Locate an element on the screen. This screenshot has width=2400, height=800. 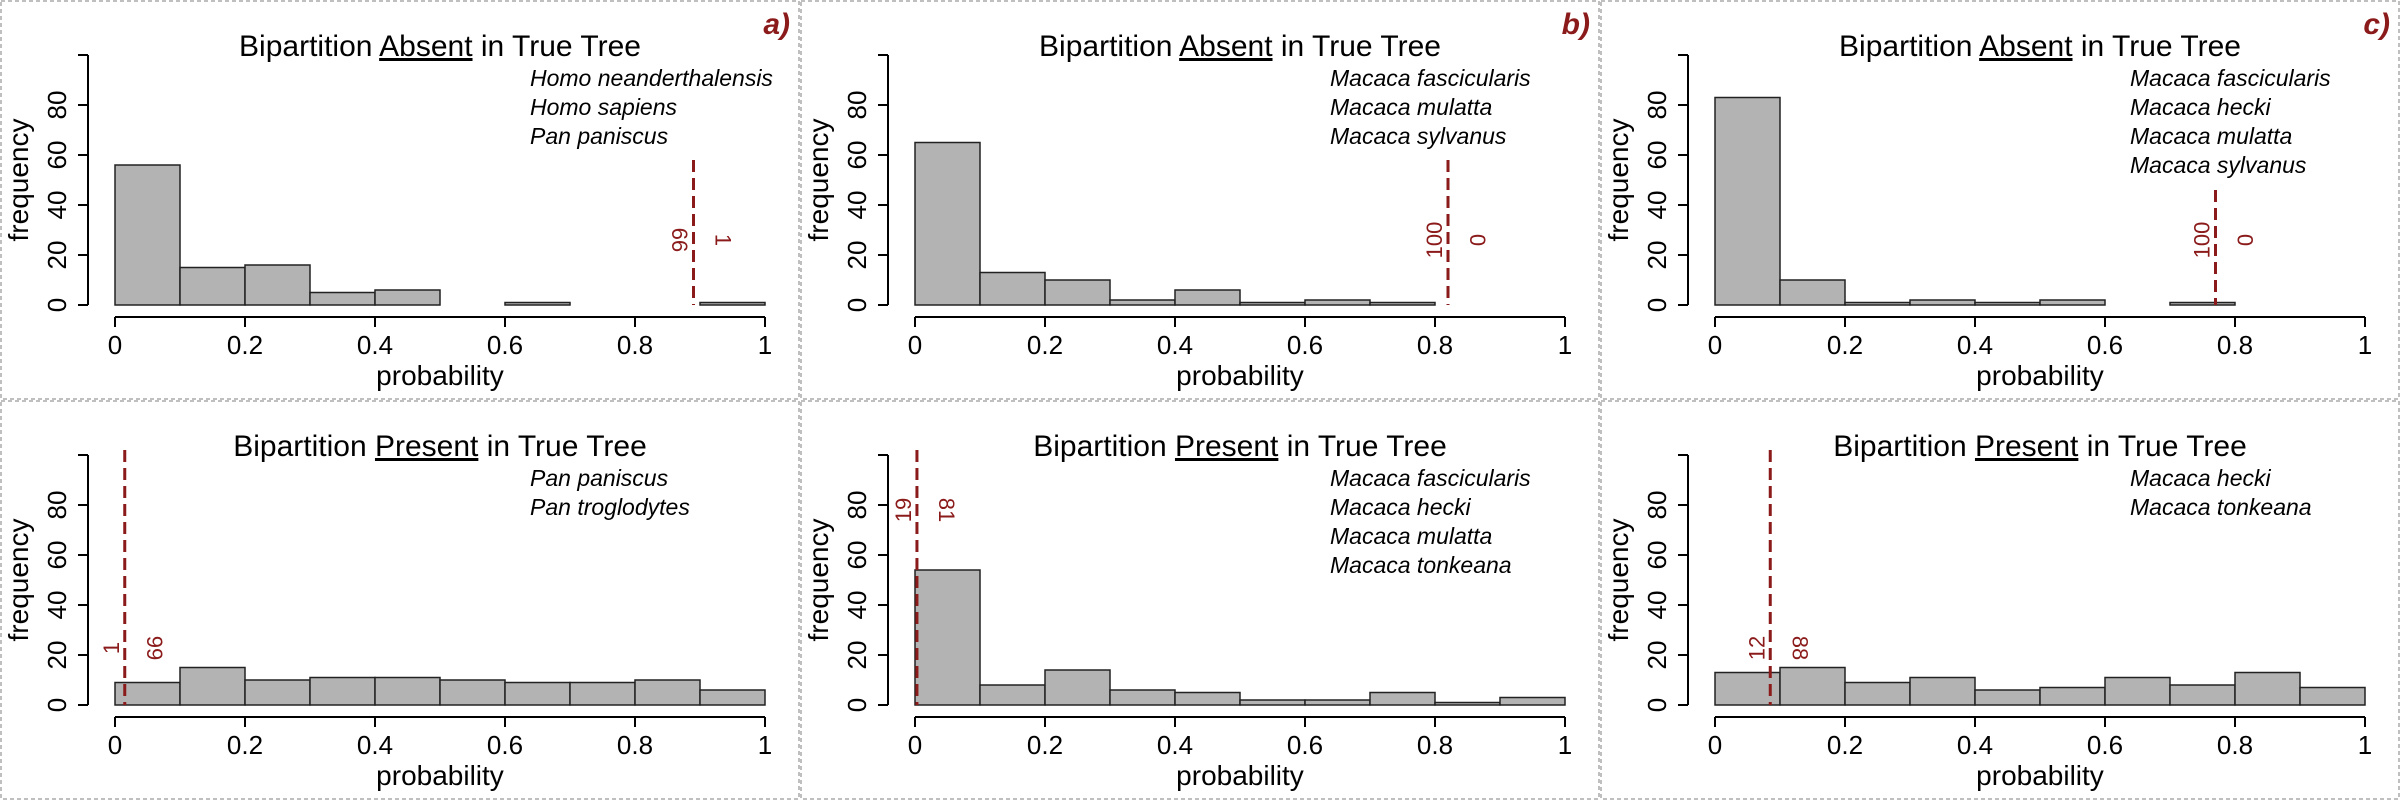
chart-title: Bipartition Absent in True Tree is located at coordinates (2040, 46).